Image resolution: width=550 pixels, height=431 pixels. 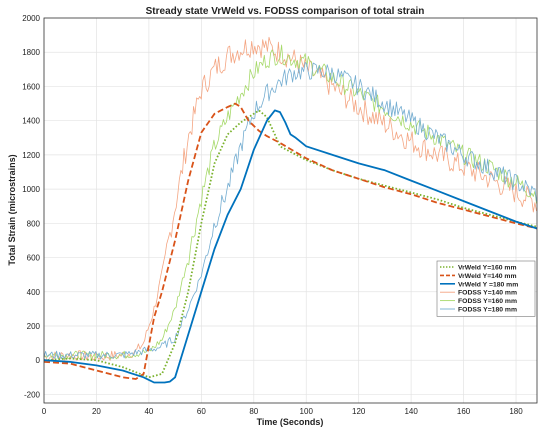 What do you see at coordinates (282, 411) in the screenshot?
I see `x-tick-labels: 0 20 40 60 80 100 120 140 160 180` at bounding box center [282, 411].